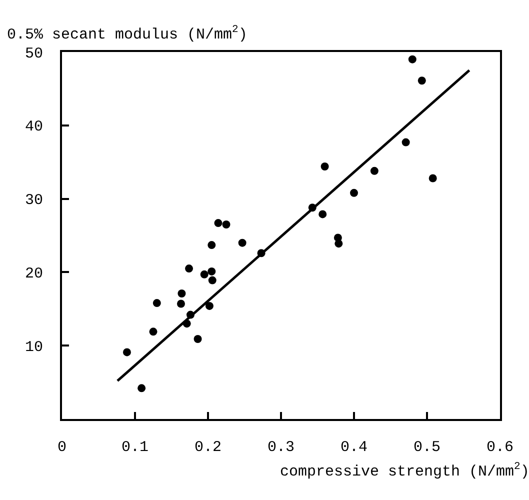  Describe the element at coordinates (62, 447) in the screenshot. I see `x-tick-label: 0` at that location.